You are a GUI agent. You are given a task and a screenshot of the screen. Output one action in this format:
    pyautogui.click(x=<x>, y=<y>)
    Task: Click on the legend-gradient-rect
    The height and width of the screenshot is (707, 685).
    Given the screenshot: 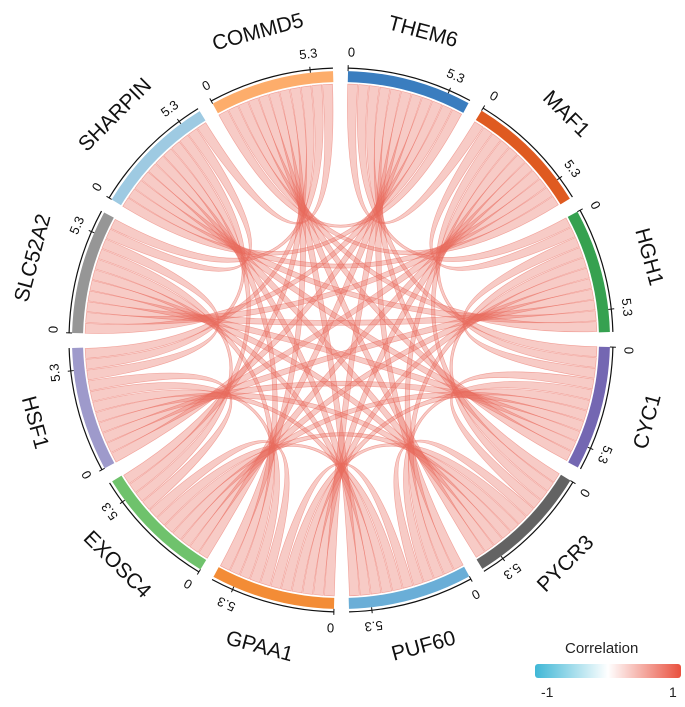 What is the action you would take?
    pyautogui.click(x=608, y=671)
    